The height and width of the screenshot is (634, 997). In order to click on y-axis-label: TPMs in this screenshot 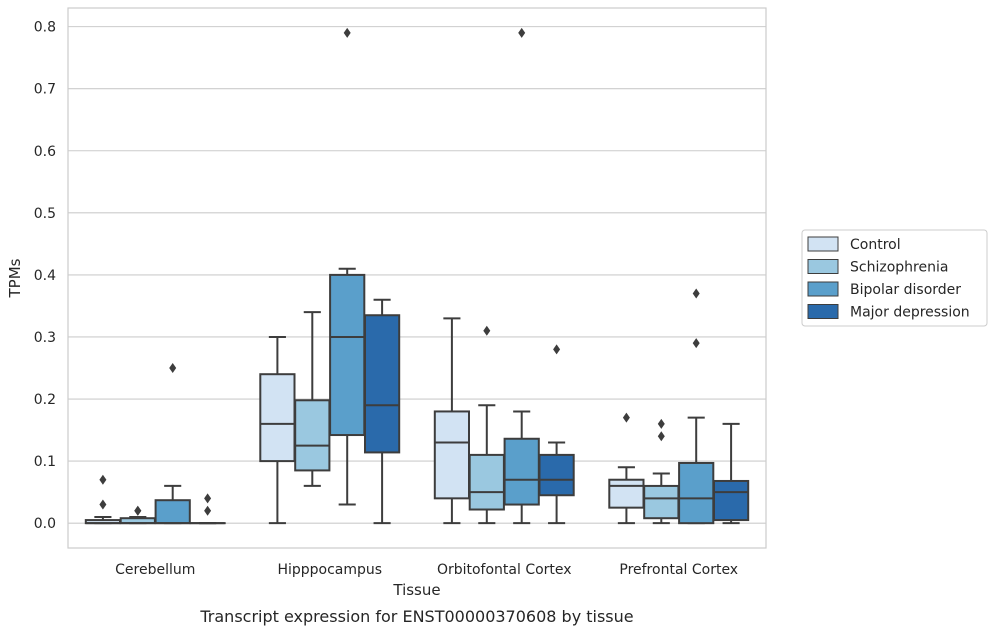, I will do `click(15, 278)`.